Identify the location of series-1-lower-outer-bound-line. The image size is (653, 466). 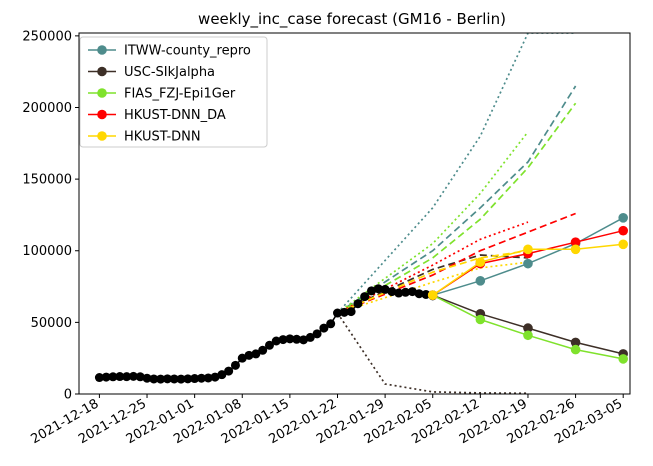
(432, 353).